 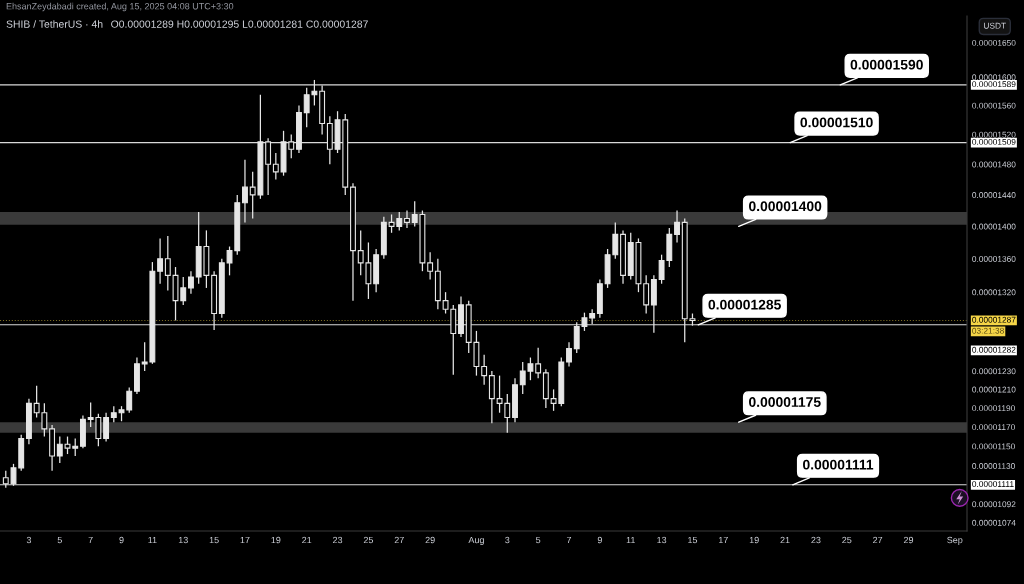 What do you see at coordinates (994, 105) in the screenshot?
I see `y-tick-label: 0.00001560` at bounding box center [994, 105].